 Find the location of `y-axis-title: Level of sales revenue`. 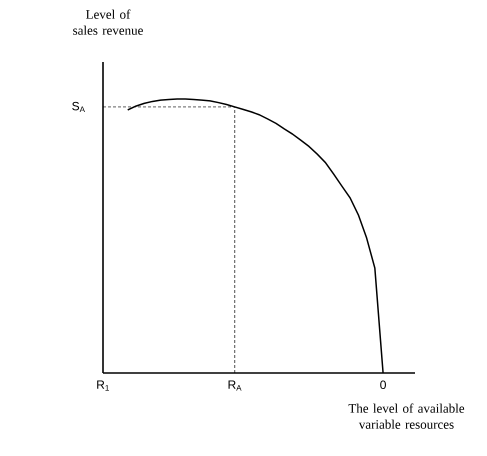

y-axis-title: Level of sales revenue is located at coordinates (108, 22).